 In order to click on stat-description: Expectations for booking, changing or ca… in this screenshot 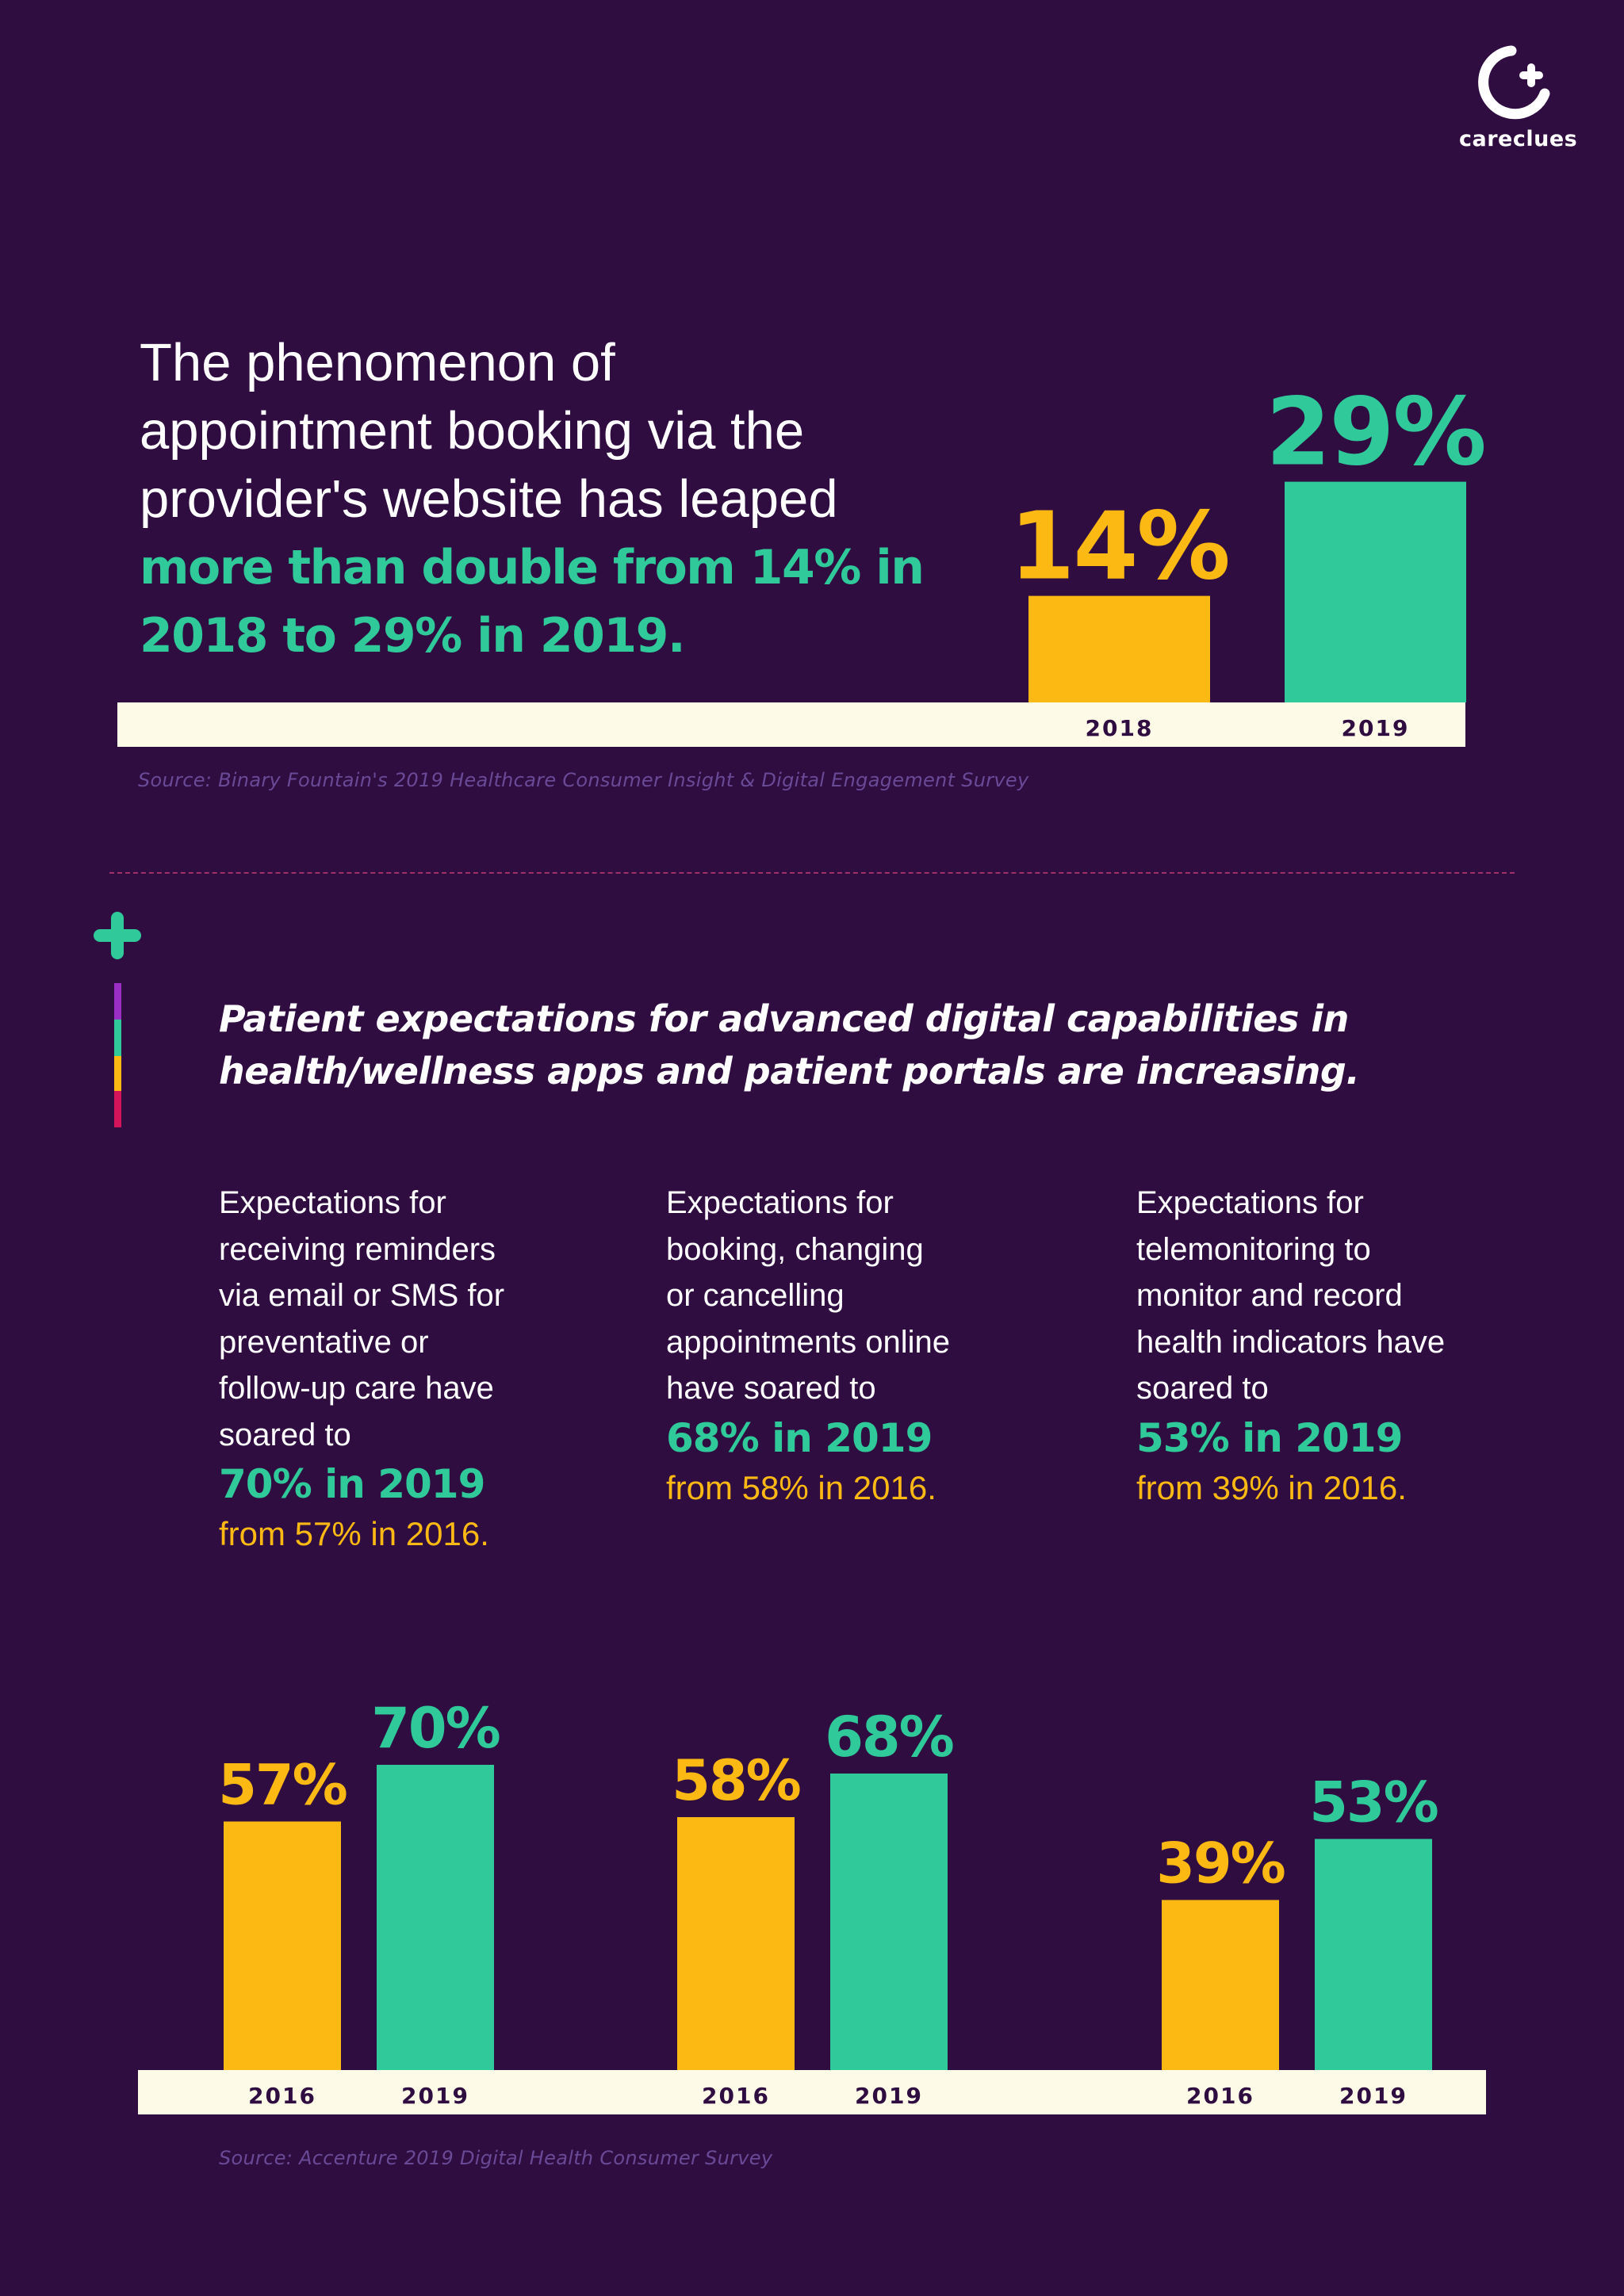, I will do `click(841, 1296)`.